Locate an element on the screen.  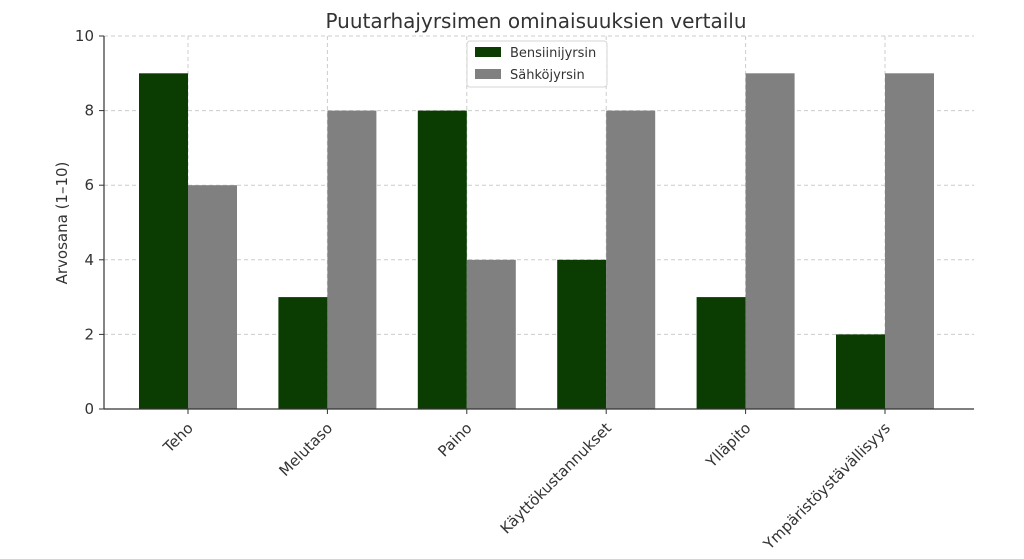
y-tick-label: 4 is located at coordinates (89, 260).